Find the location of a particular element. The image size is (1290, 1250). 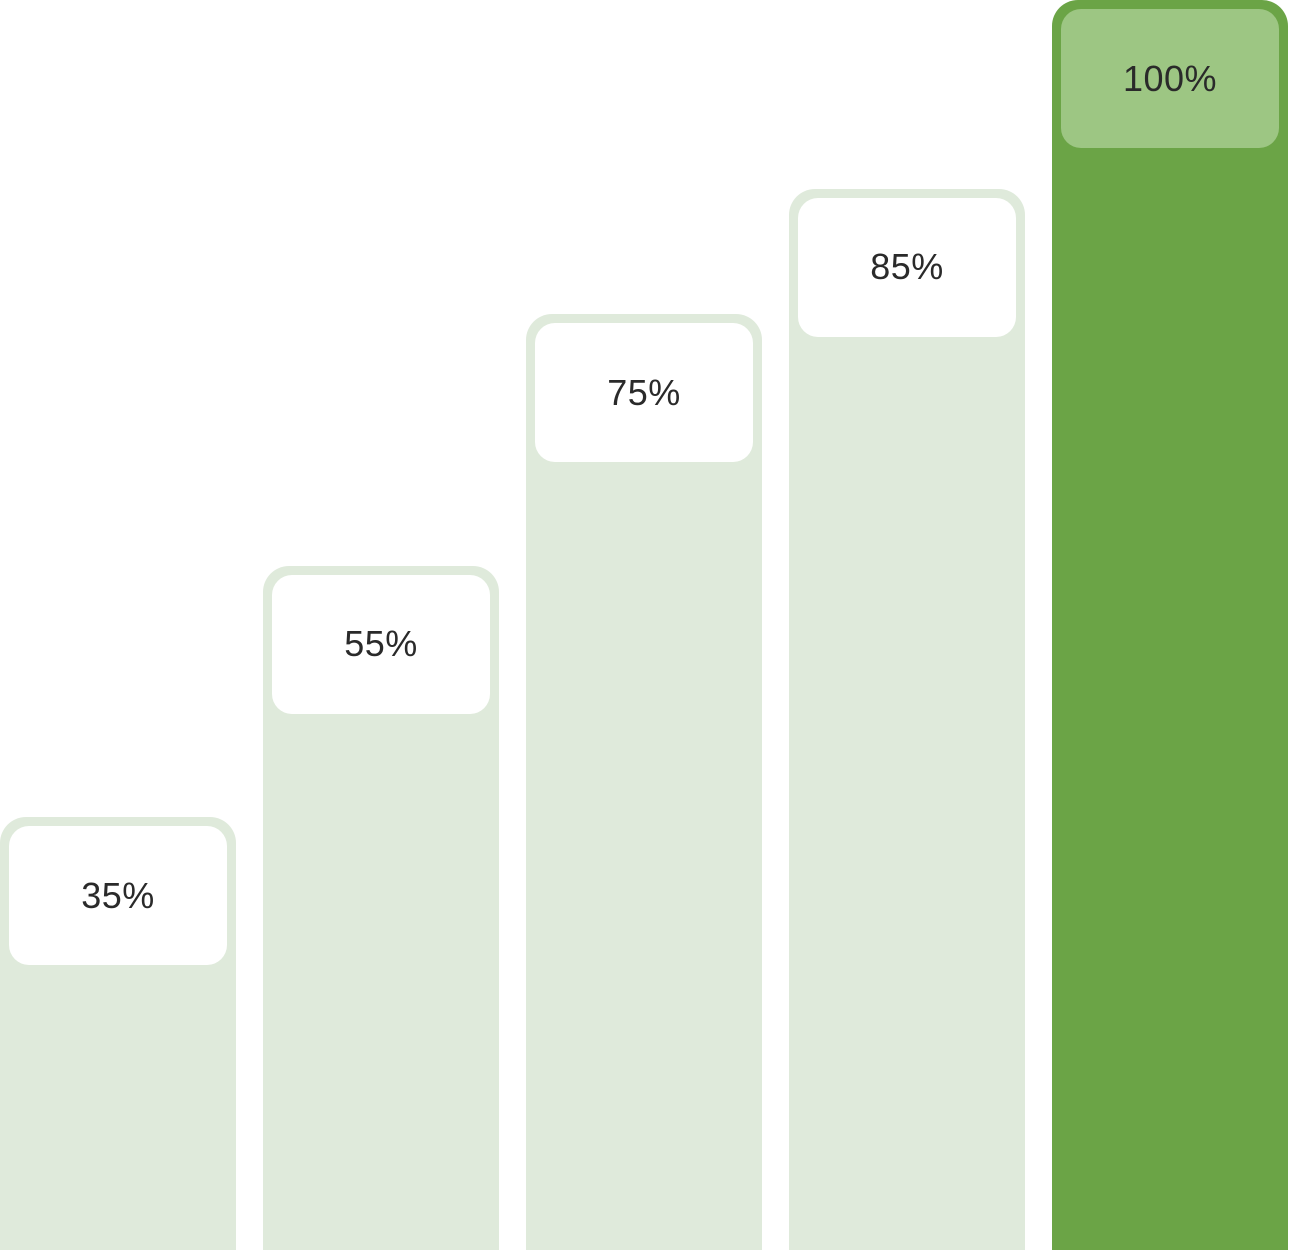

bar-value-label: 85% is located at coordinates (907, 267).